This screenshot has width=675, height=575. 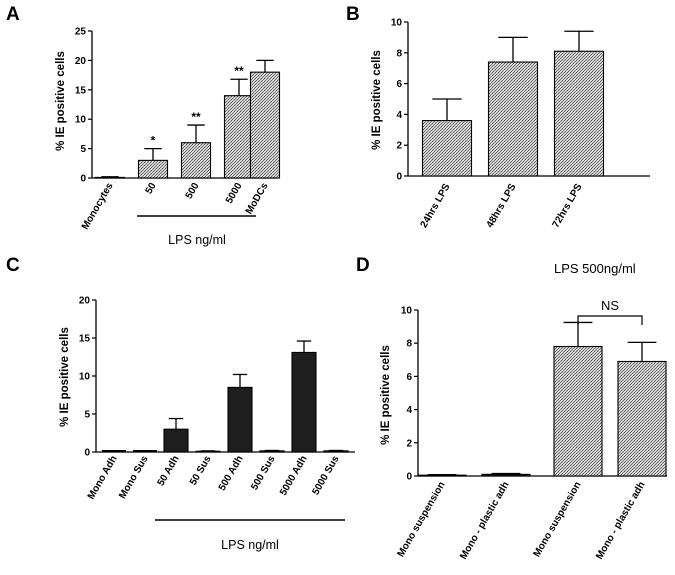 What do you see at coordinates (81, 32) in the screenshot?
I see `y-tick-label: 25` at bounding box center [81, 32].